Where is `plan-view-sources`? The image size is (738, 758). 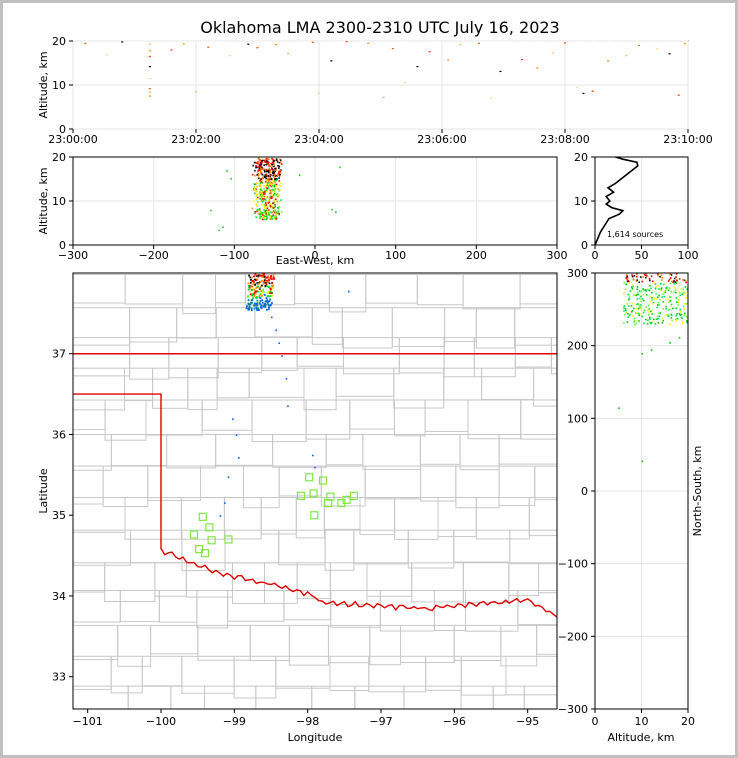
plan-view-sources is located at coordinates (284, 395).